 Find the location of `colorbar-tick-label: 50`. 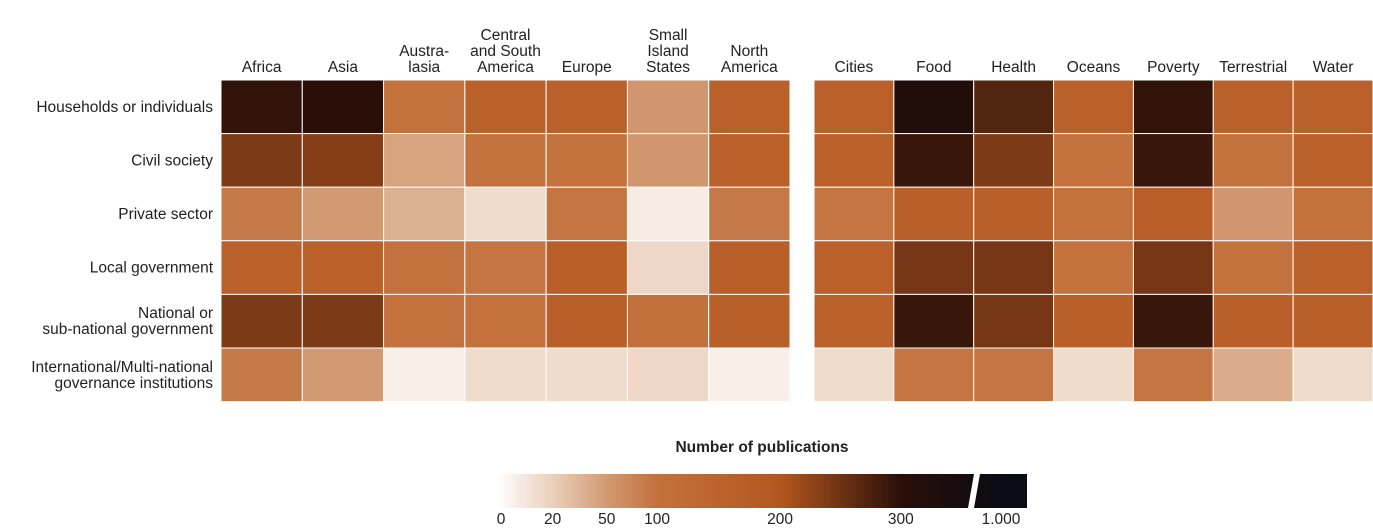

colorbar-tick-label: 50 is located at coordinates (607, 519).